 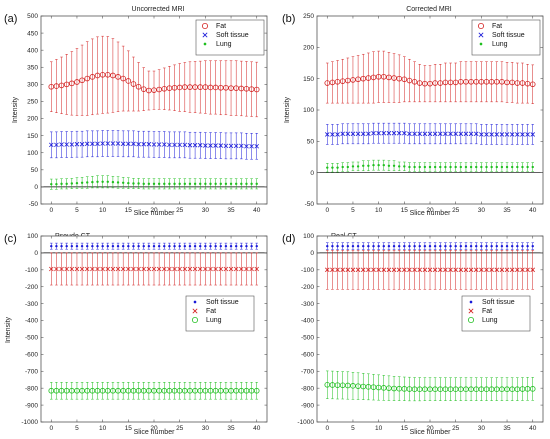 I want to click on panel-a-xlabel: Slice number, so click(x=155, y=213).